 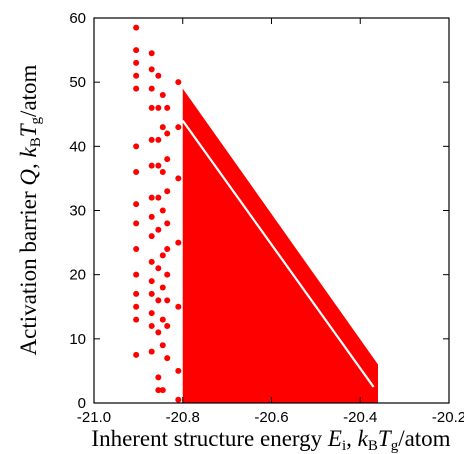 What do you see at coordinates (77, 275) in the screenshot?
I see `y-tick-label: 20` at bounding box center [77, 275].